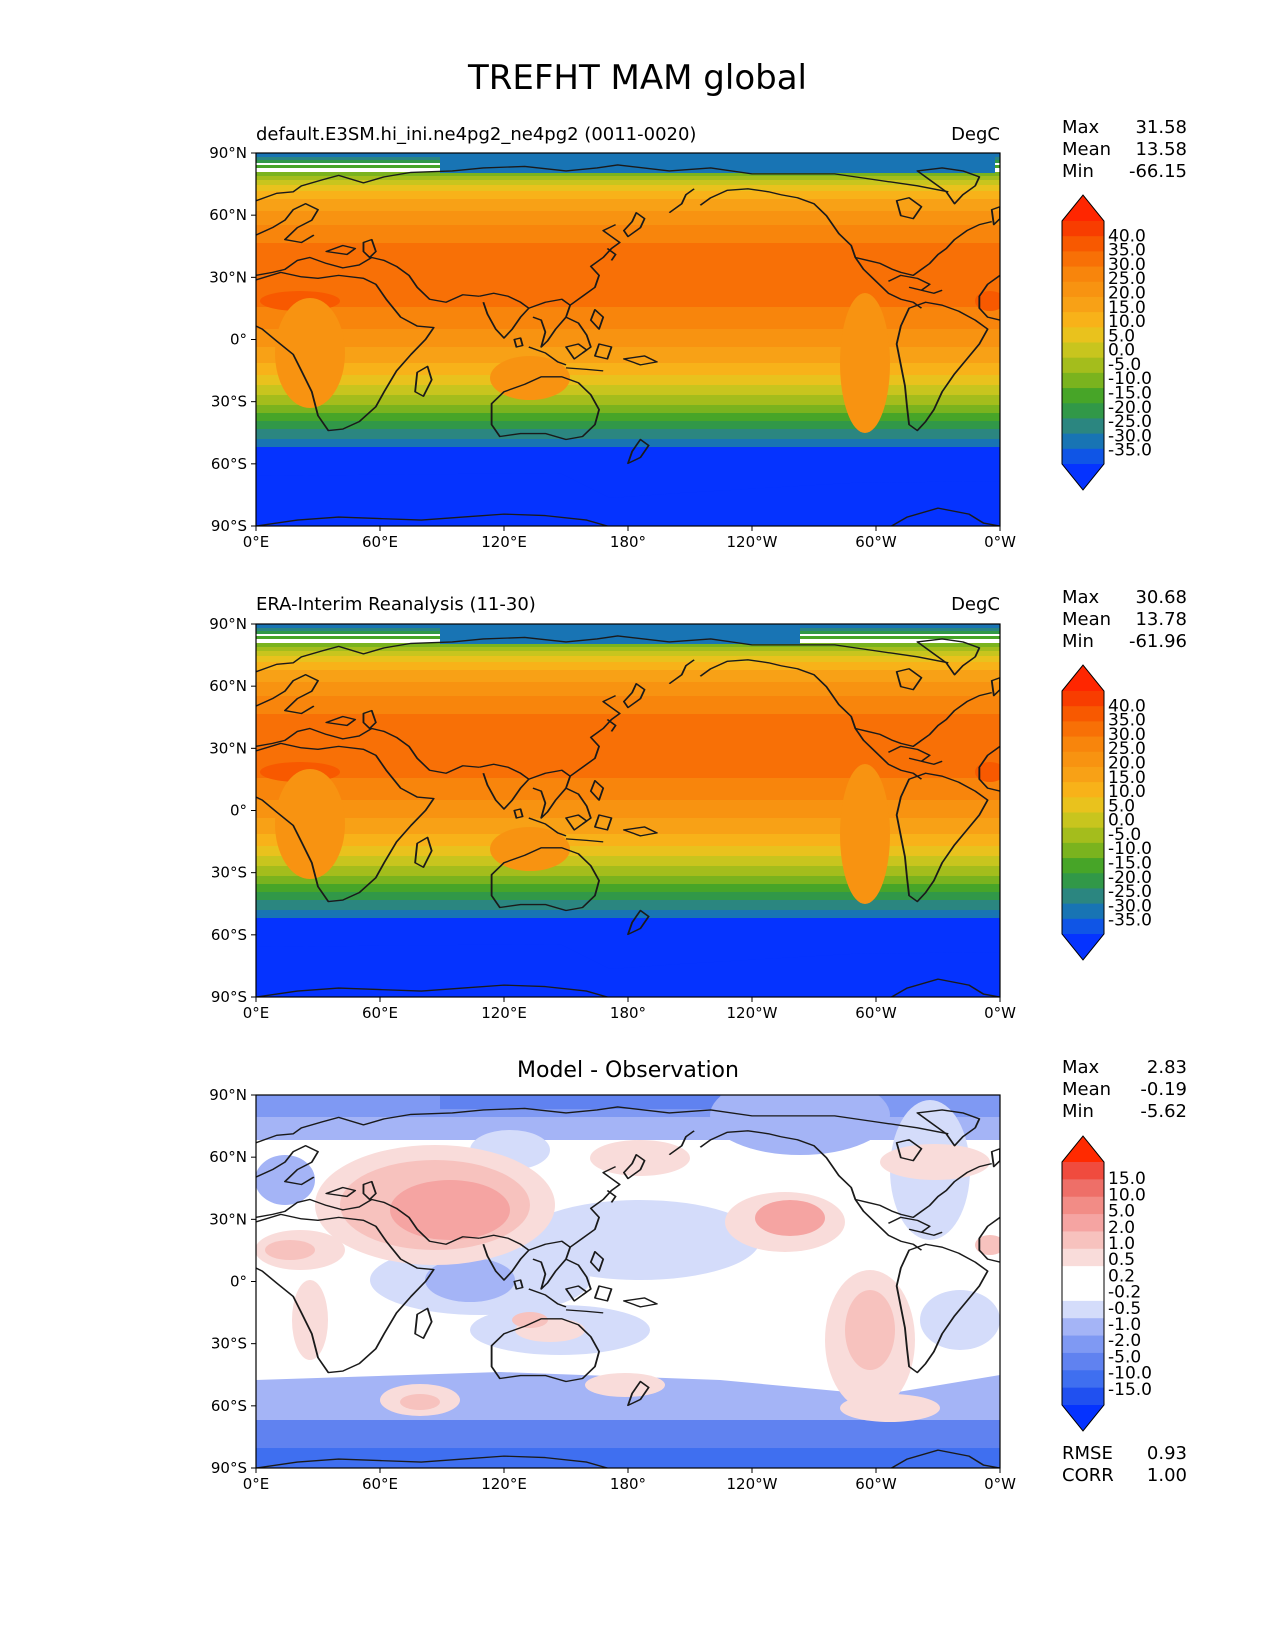 The width and height of the screenshot is (1275, 1650). What do you see at coordinates (1130, 408) in the screenshot?
I see `colorbar-tick-label: -20.0` at bounding box center [1130, 408].